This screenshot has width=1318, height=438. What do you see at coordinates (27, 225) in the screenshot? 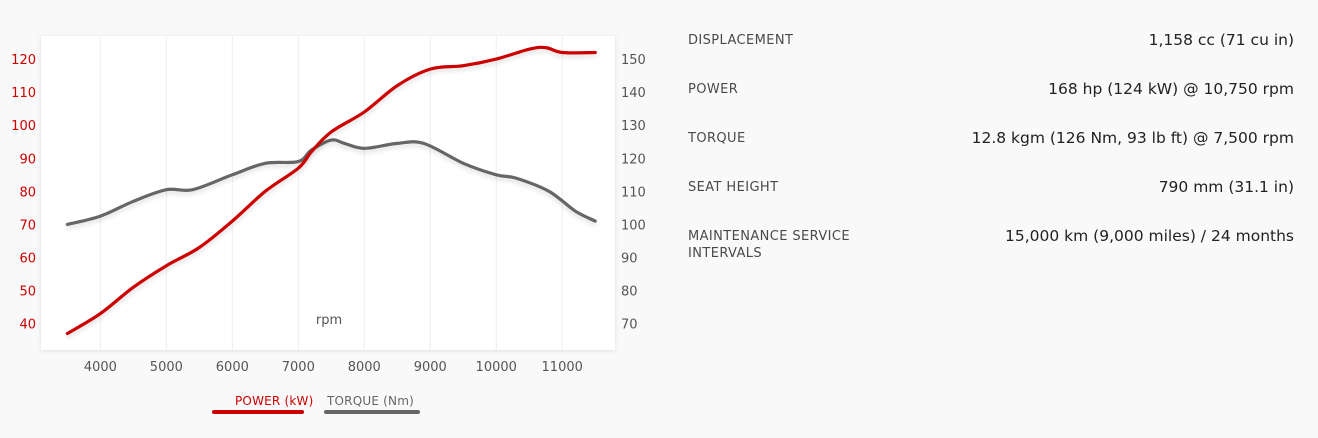
I see `y-left-tick-label: 70` at bounding box center [27, 225].